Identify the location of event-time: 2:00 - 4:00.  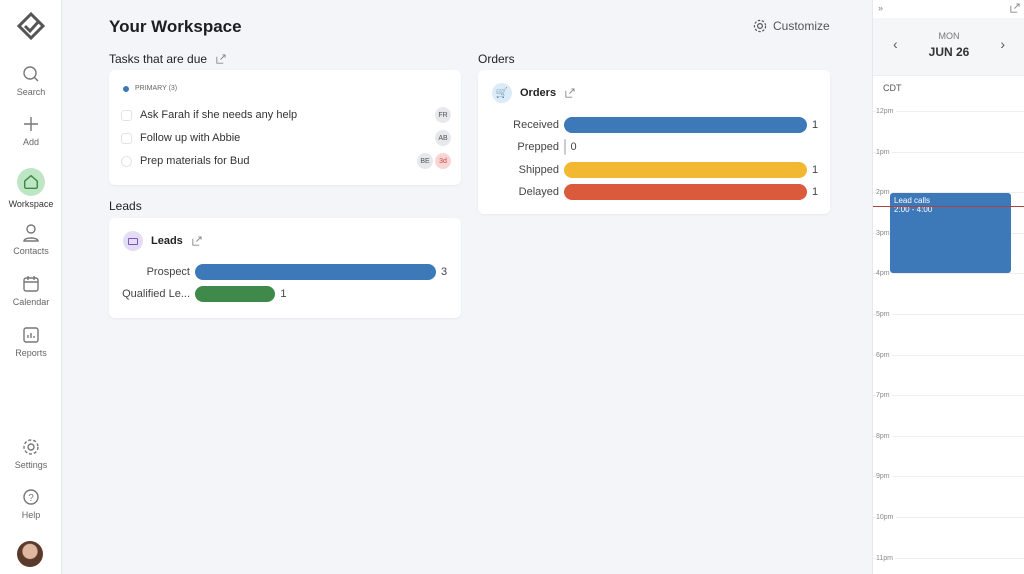
(913, 209).